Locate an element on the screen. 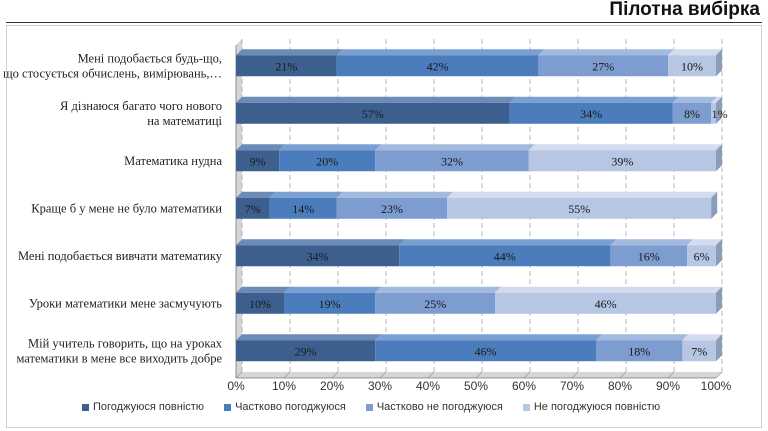 The width and height of the screenshot is (768, 431). x-tick-label: 60% is located at coordinates (524, 386).